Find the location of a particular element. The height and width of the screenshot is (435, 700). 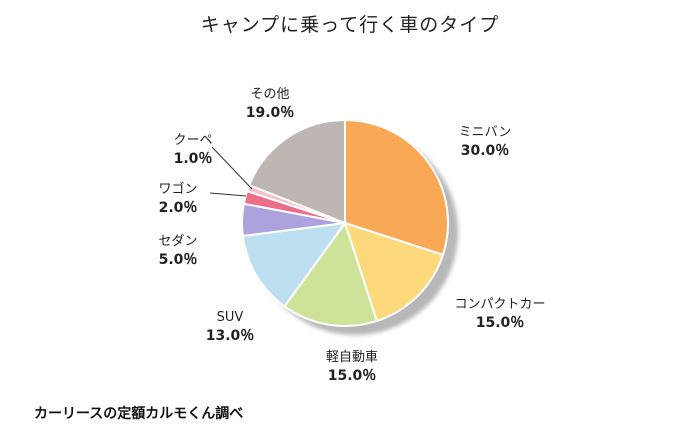

slice-label-7: クーペ 1.0％ is located at coordinates (192, 150).